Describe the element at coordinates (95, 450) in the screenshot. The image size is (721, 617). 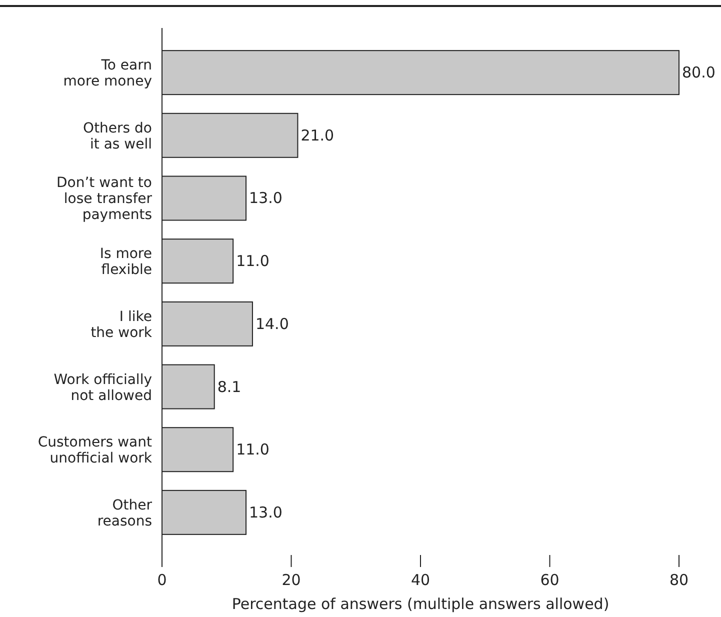
I see `y-tick-label: Customers want unofficial work` at that location.